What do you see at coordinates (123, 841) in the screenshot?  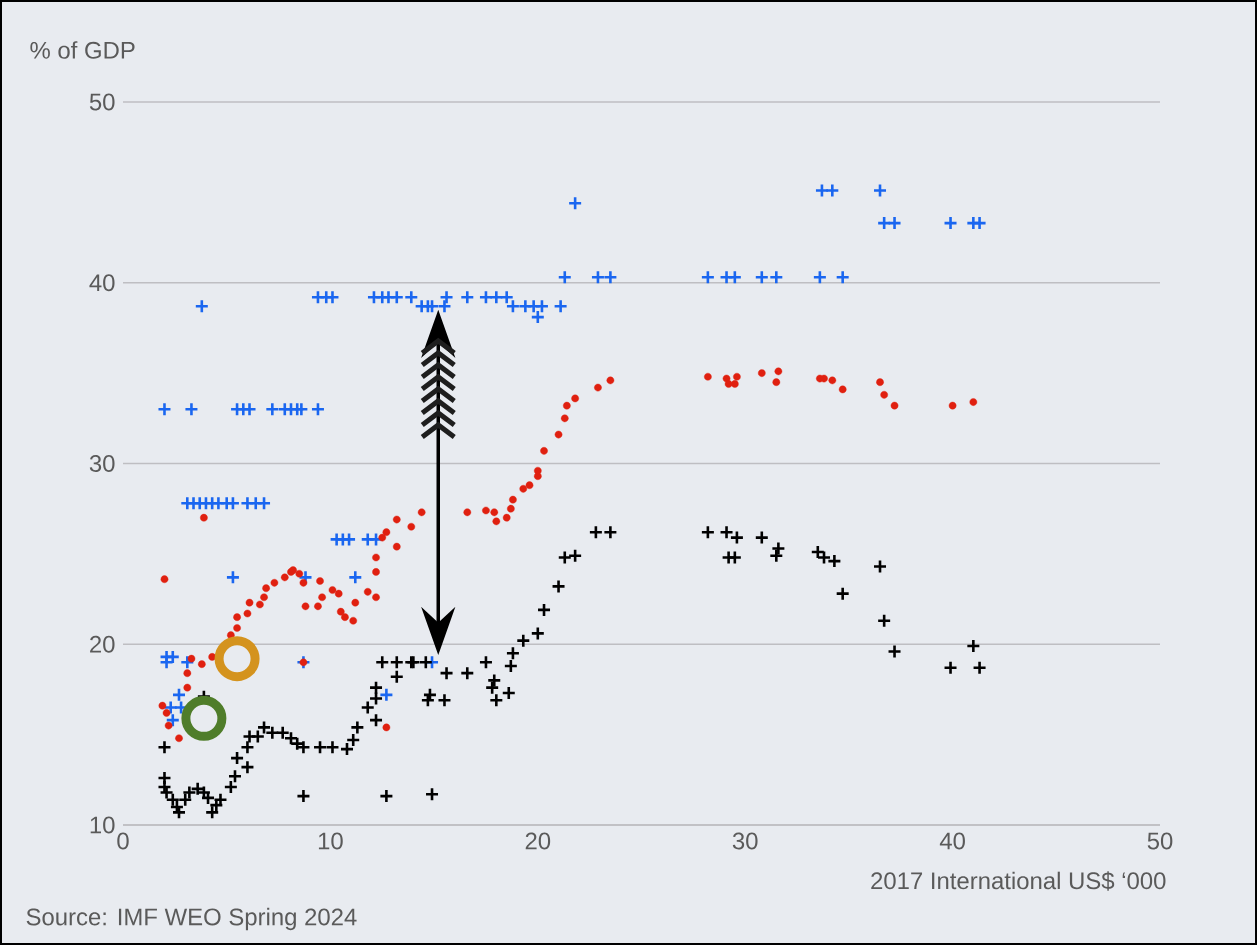 I see `x-tick-label: 0` at bounding box center [123, 841].